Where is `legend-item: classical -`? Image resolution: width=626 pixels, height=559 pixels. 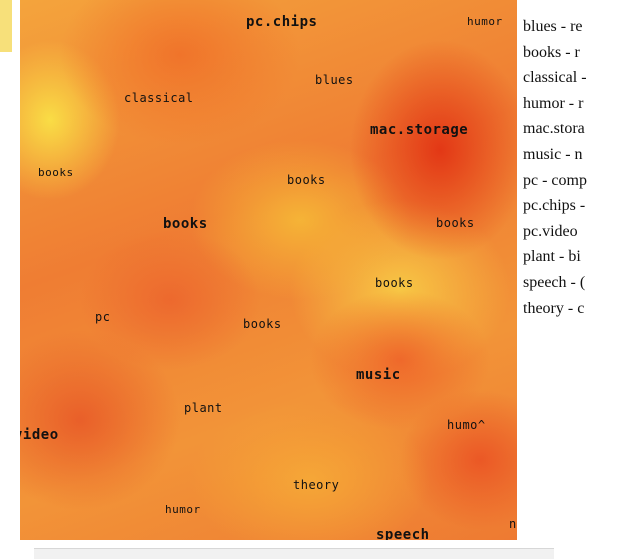 legend-item: classical - is located at coordinates (555, 78).